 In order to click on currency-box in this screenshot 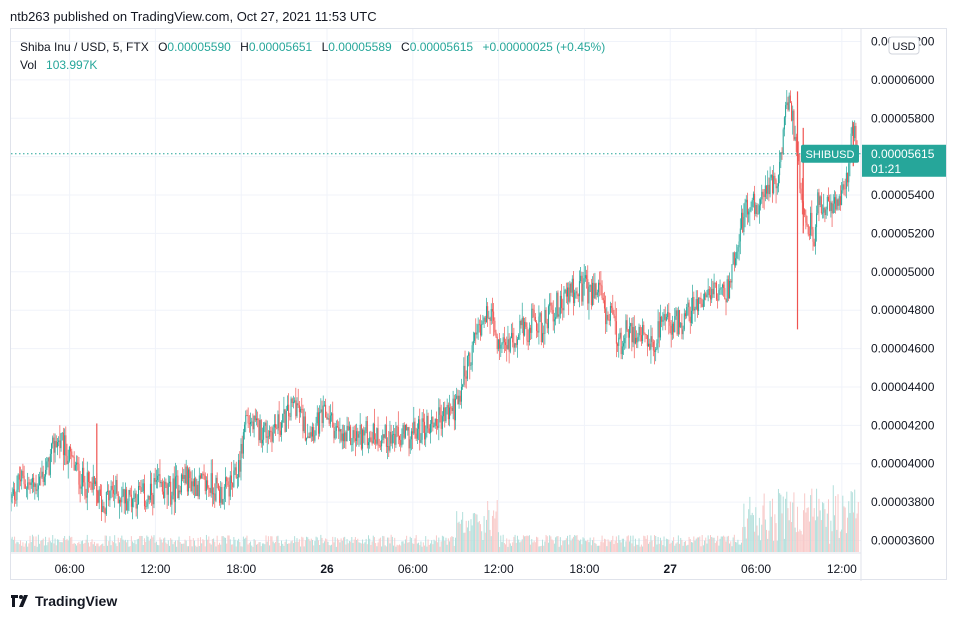, I will do `click(904, 45)`.